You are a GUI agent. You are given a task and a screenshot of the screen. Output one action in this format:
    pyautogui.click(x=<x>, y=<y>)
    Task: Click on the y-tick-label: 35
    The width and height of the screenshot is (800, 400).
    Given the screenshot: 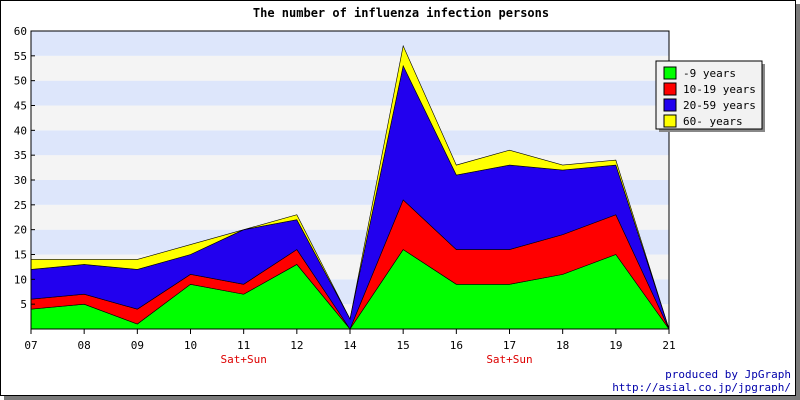 What is the action you would take?
    pyautogui.click(x=20, y=155)
    